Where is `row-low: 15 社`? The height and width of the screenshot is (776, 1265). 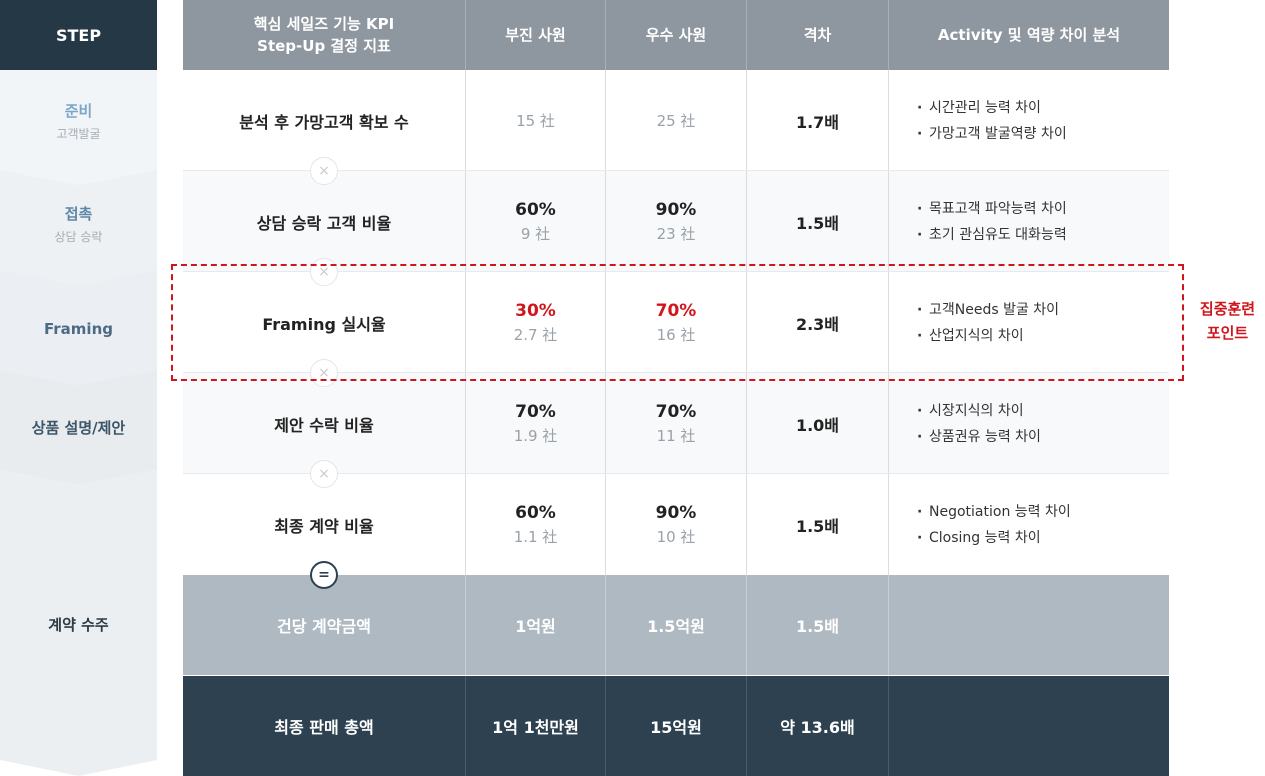 row-low: 15 社 is located at coordinates (535, 120).